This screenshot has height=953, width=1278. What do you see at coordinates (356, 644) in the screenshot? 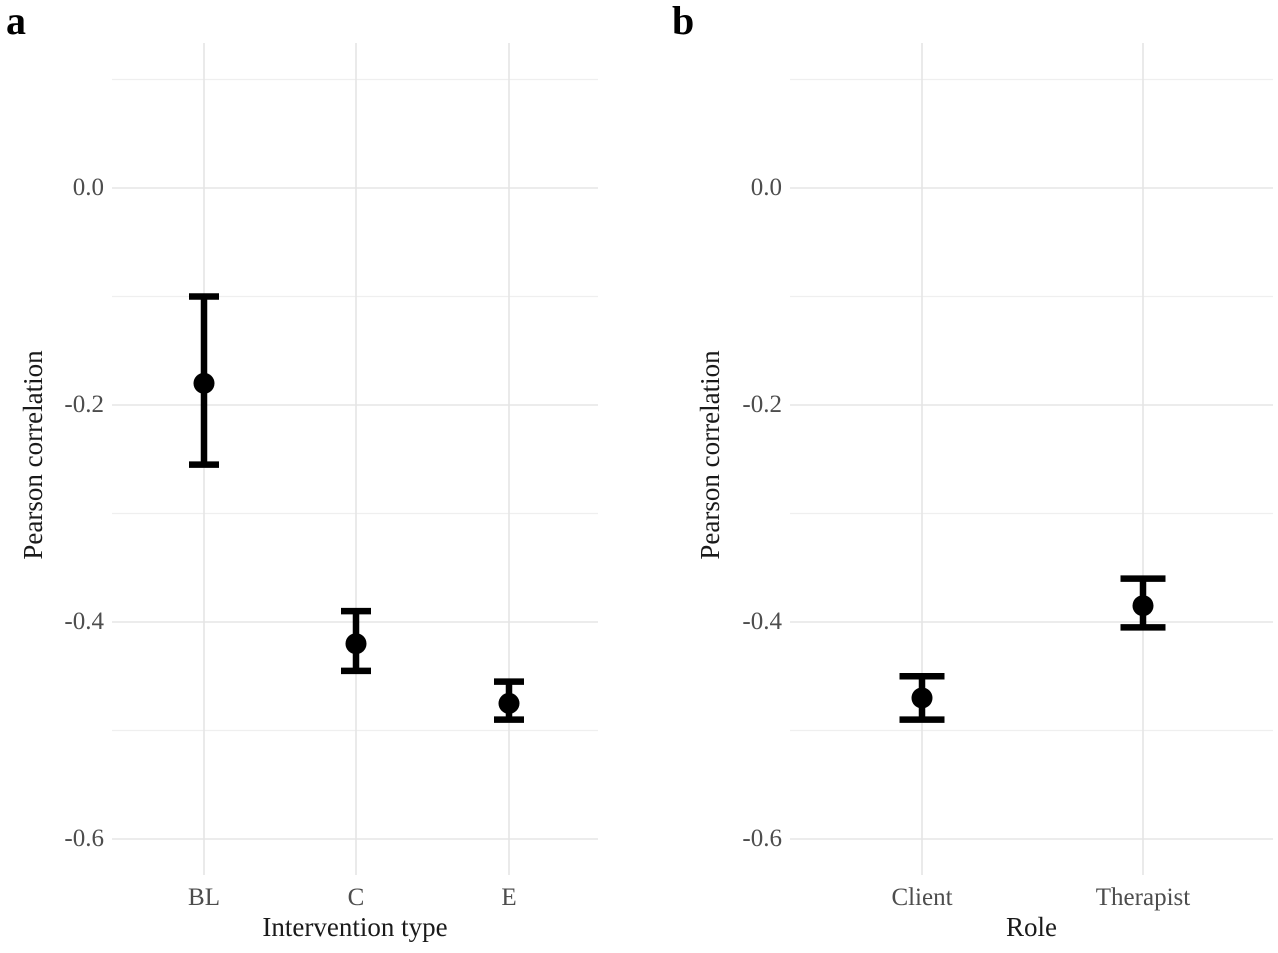
I see `point-c` at bounding box center [356, 644].